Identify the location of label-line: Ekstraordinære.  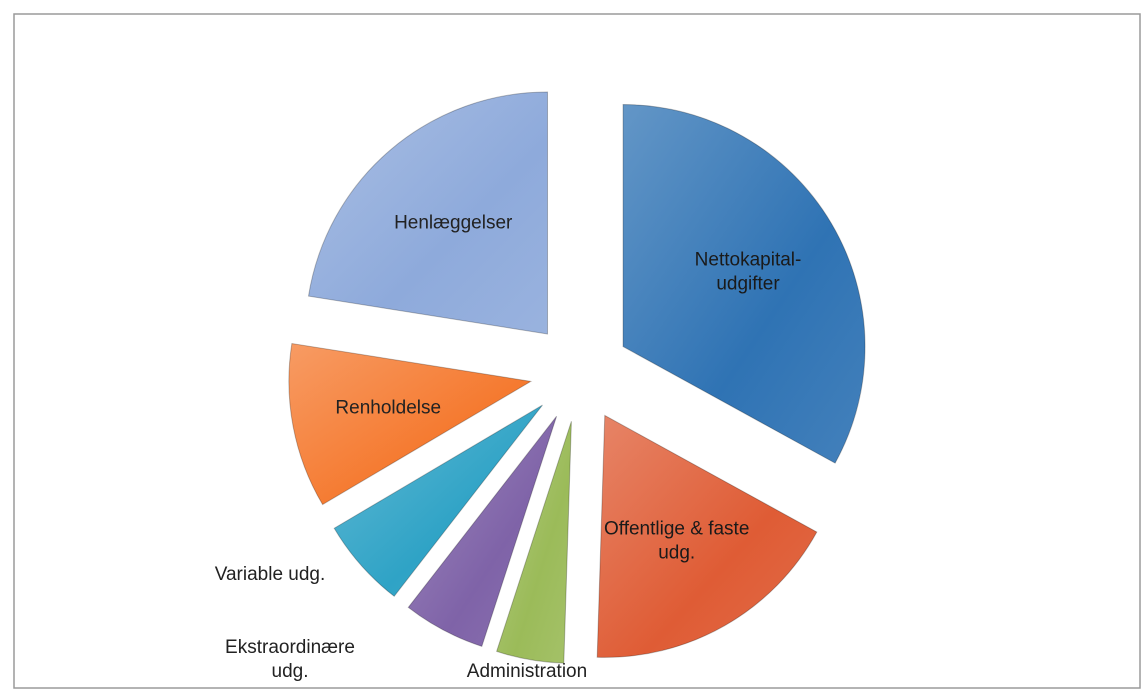
(290, 647).